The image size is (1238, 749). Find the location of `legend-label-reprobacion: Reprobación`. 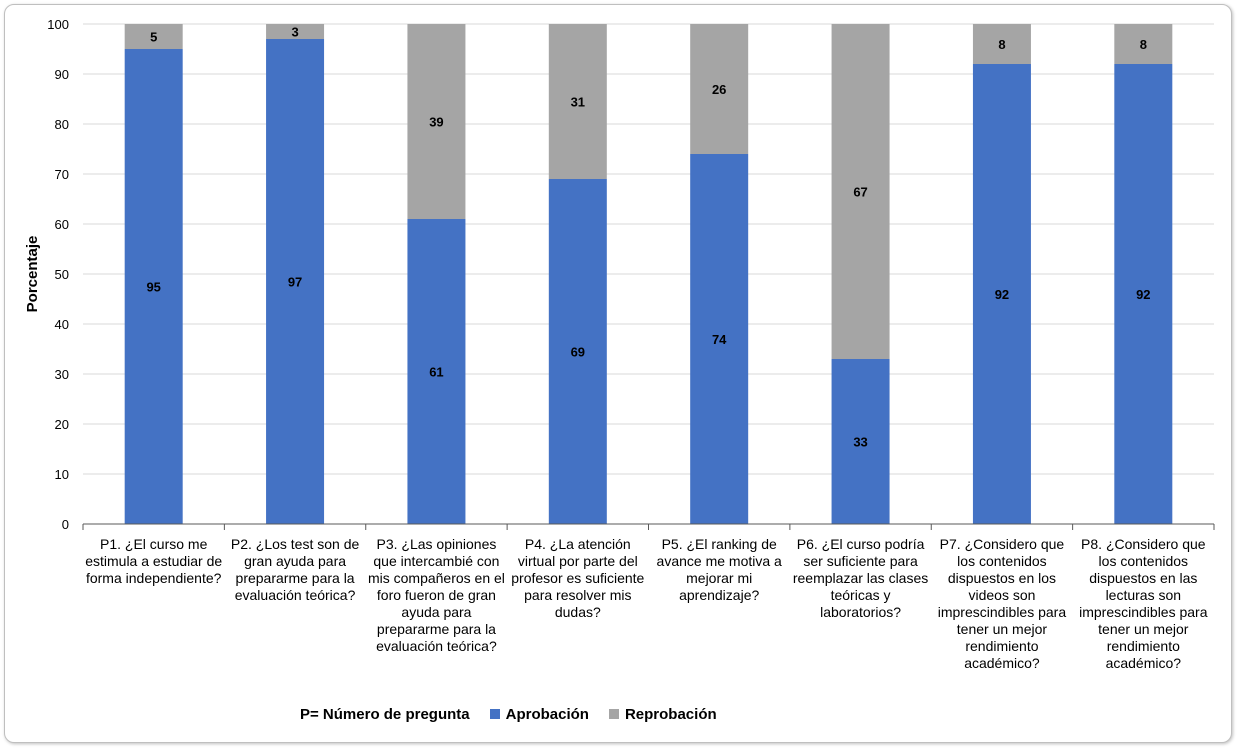

legend-label-reprobacion: Reprobación is located at coordinates (670, 714).